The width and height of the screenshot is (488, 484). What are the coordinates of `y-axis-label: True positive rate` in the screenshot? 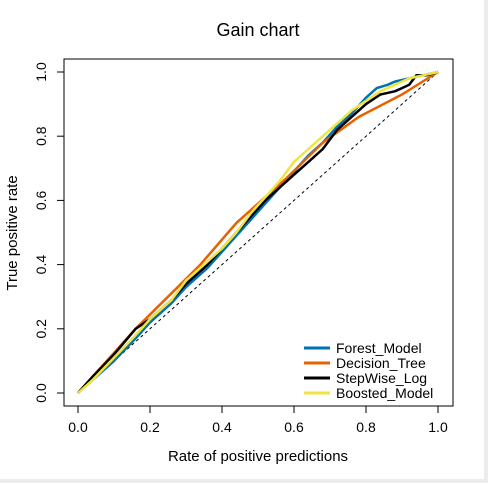 It's located at (12, 232).